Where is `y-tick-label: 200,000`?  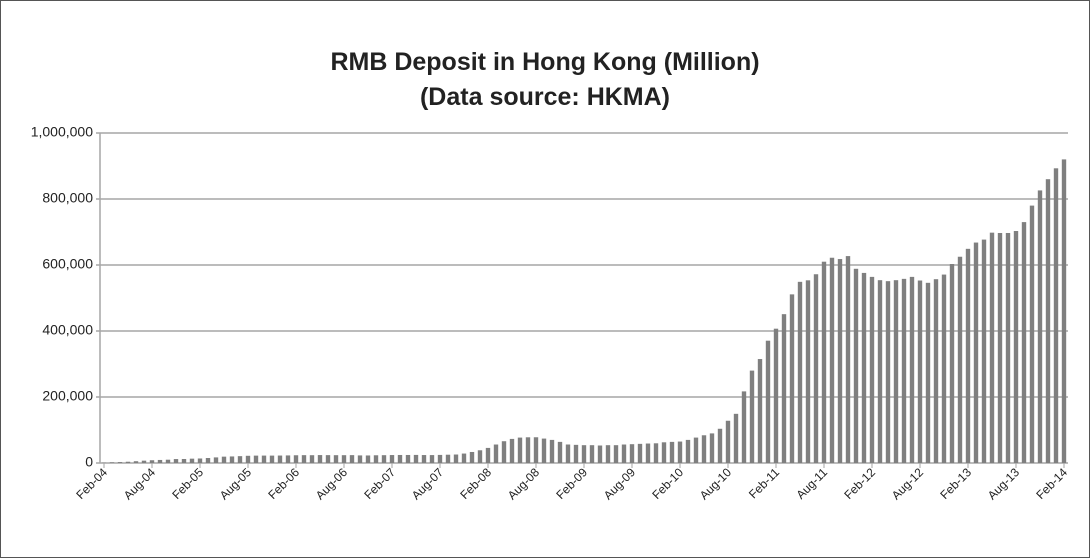
y-tick-label: 200,000 is located at coordinates (67, 396).